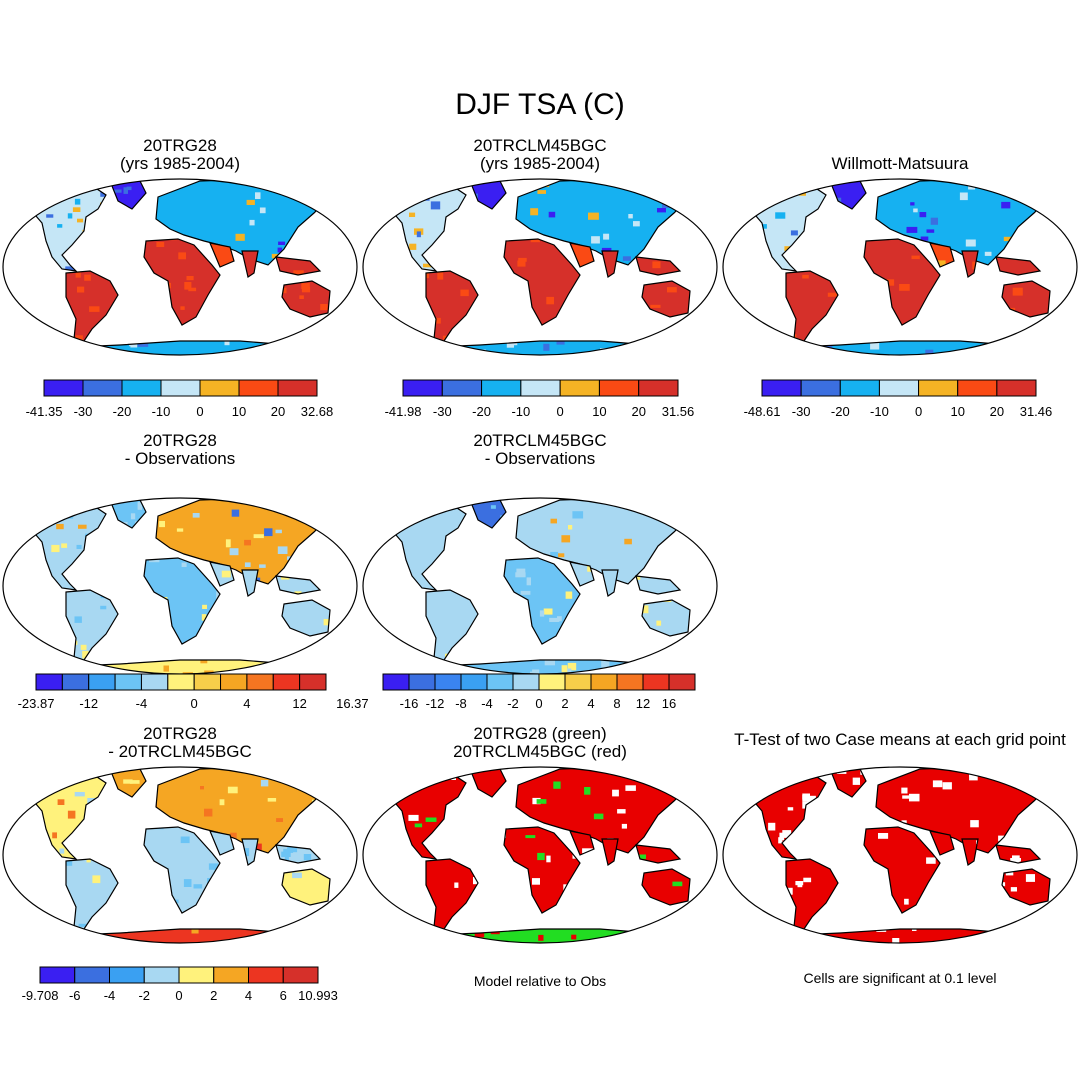 The image size is (1080, 1080). Describe the element at coordinates (540, 733) in the screenshot. I see `panel-7-title-line1: 20TRG28 (green)` at that location.